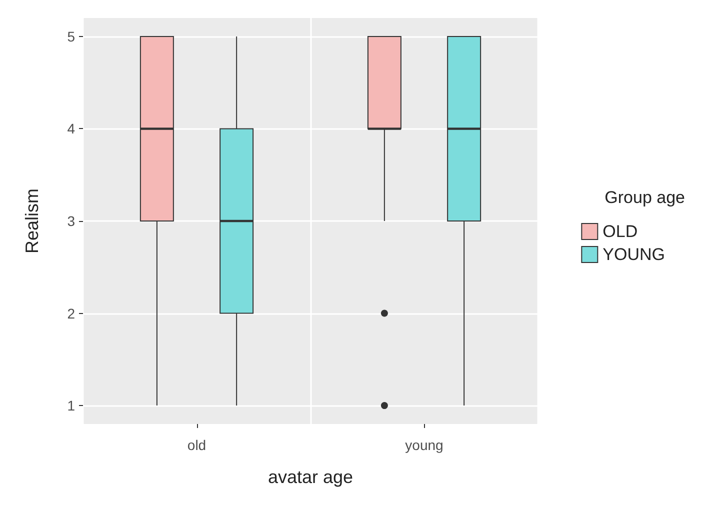 Image resolution: width=718 pixels, height=509 pixels. I want to click on y-tick-label: 5, so click(71, 36).